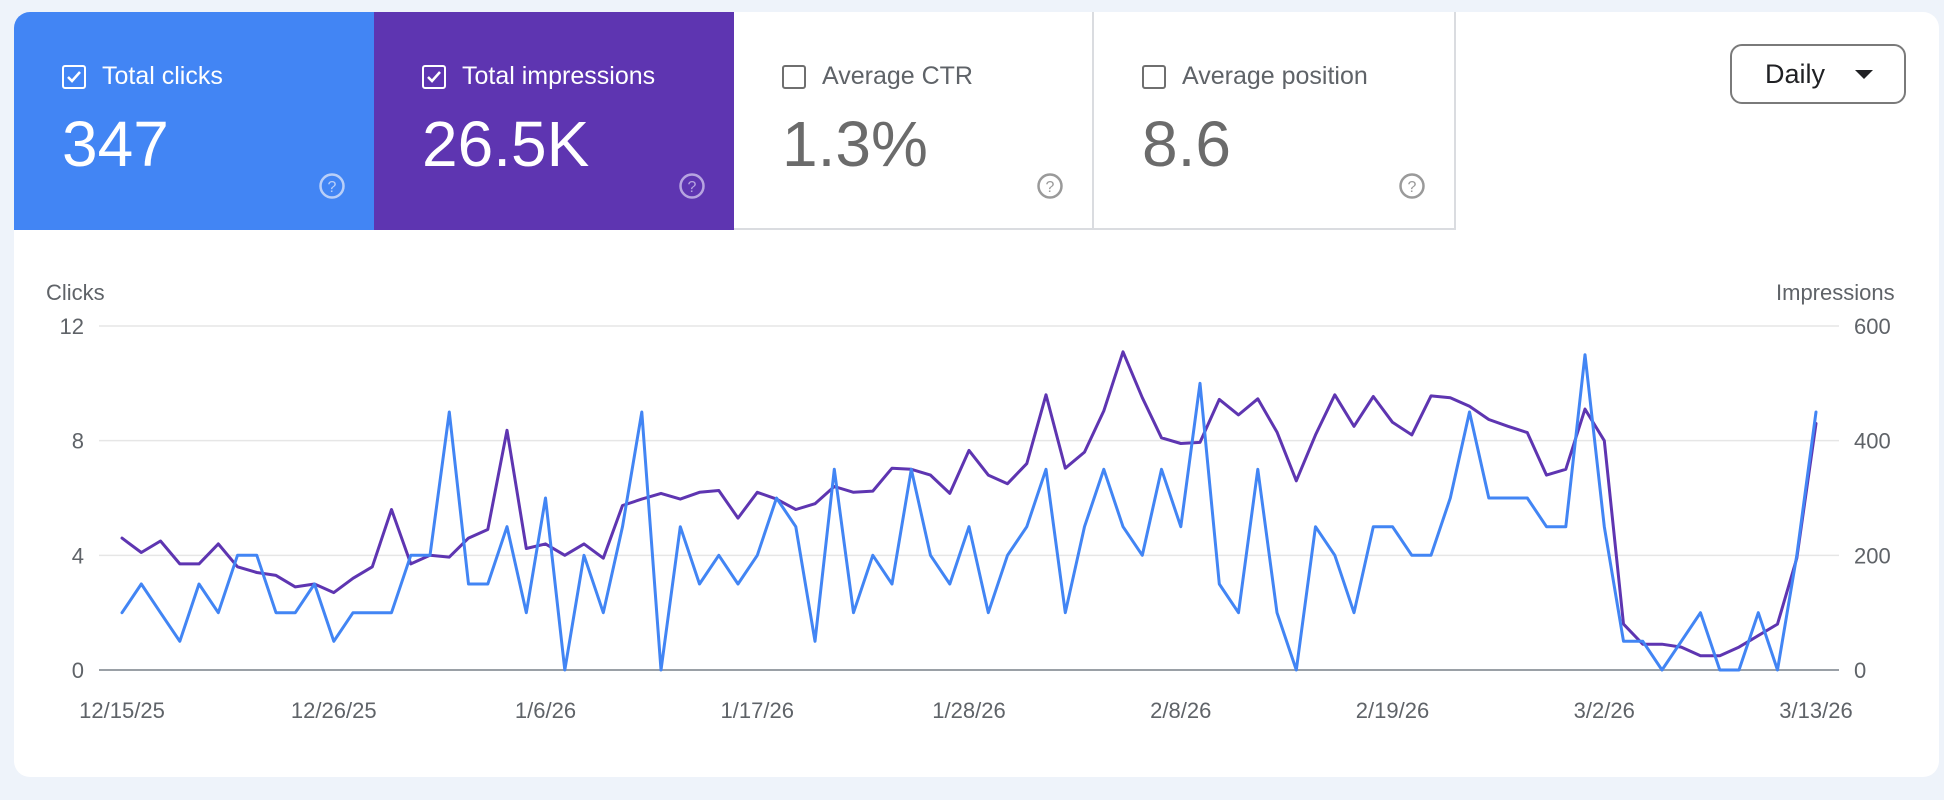  I want to click on left-axis-title: Clicks, so click(75, 292).